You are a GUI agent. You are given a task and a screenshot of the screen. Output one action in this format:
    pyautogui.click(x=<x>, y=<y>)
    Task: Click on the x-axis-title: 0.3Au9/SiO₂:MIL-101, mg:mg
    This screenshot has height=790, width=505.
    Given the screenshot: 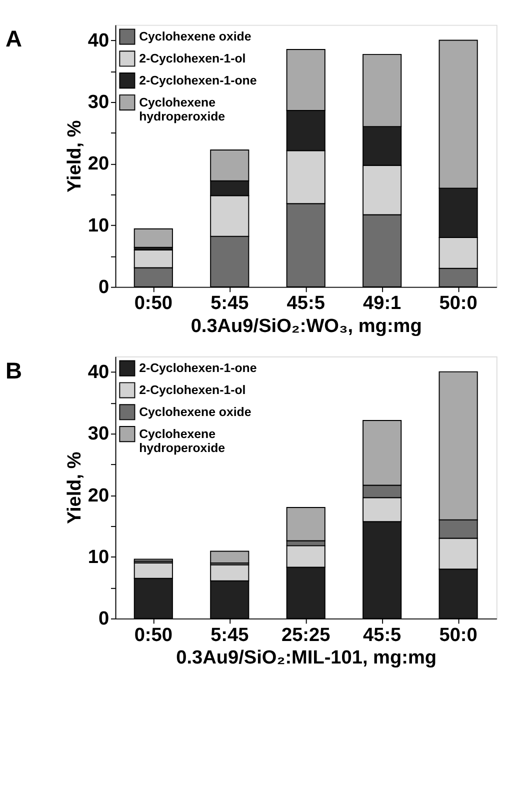 What is the action you would take?
    pyautogui.click(x=306, y=658)
    